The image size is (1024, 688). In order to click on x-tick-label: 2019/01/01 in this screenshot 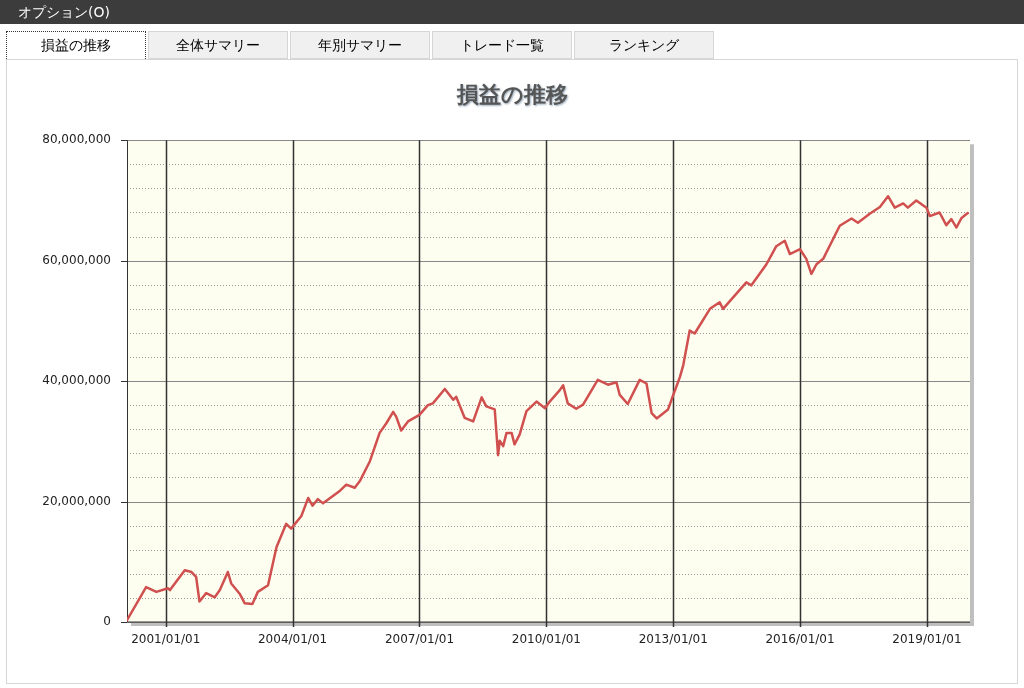, I will do `click(927, 639)`.